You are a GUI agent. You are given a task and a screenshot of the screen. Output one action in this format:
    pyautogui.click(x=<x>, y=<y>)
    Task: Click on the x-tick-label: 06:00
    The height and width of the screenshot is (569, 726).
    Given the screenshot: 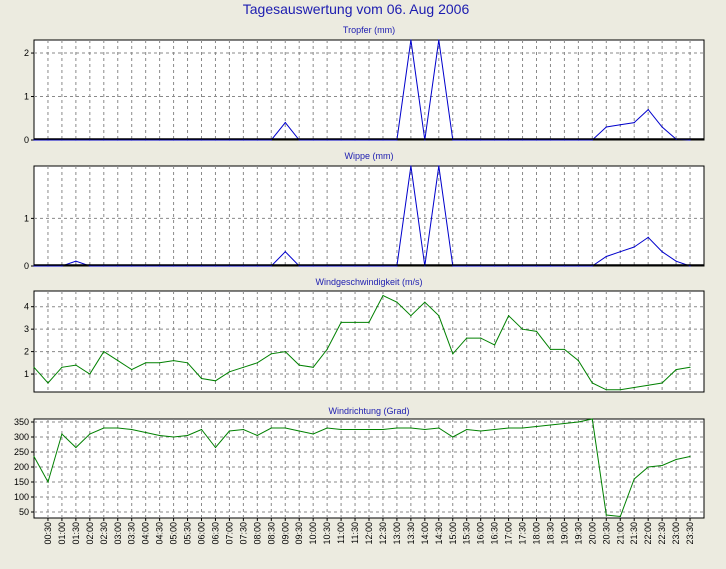 What is the action you would take?
    pyautogui.click(x=202, y=533)
    